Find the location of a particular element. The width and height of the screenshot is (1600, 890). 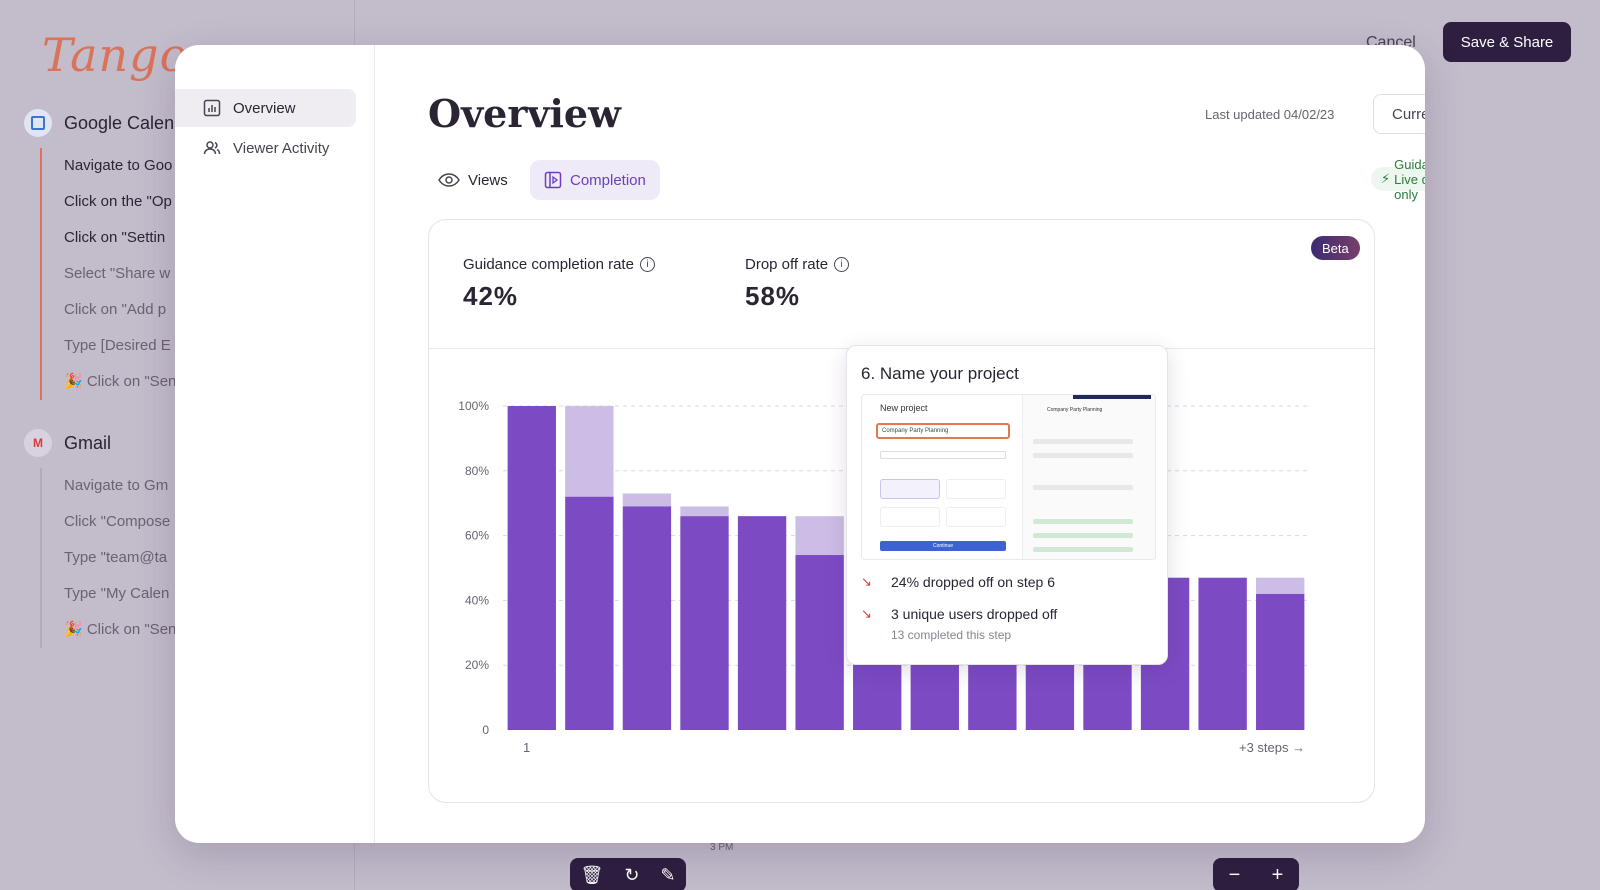

y-tick-label: 60% is located at coordinates (477, 536).